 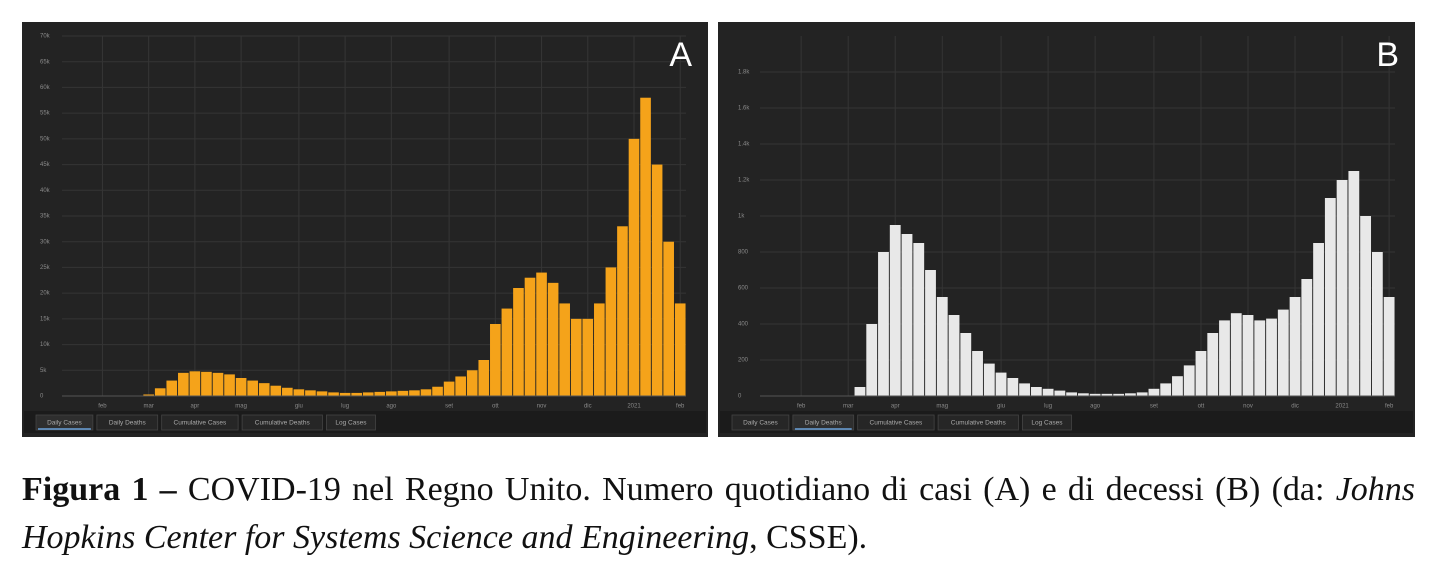 What do you see at coordinates (744, 73) in the screenshot?
I see `y-tick-label: 1.8k` at bounding box center [744, 73].